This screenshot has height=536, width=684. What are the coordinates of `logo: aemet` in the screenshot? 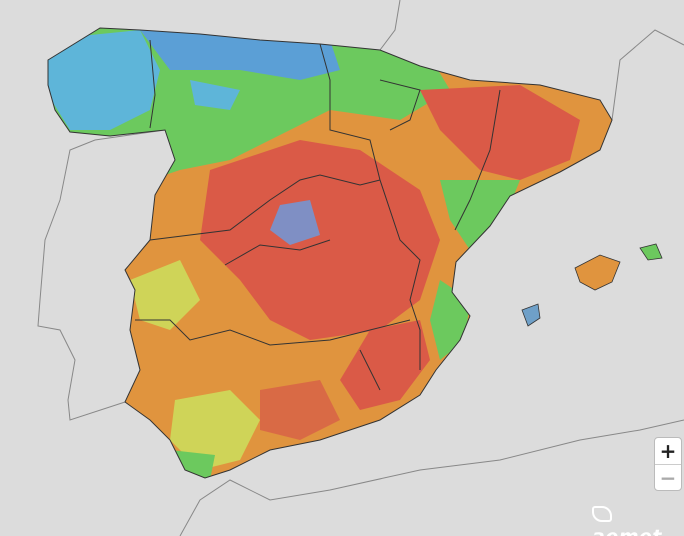 It's located at (638, 520).